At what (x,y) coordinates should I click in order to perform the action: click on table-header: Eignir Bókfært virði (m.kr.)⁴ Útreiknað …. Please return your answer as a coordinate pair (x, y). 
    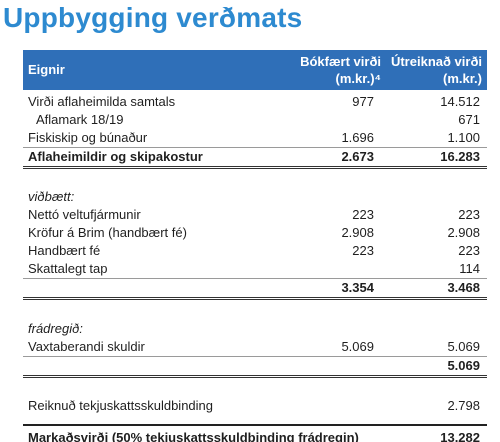
    Looking at the image, I should click on (255, 70).